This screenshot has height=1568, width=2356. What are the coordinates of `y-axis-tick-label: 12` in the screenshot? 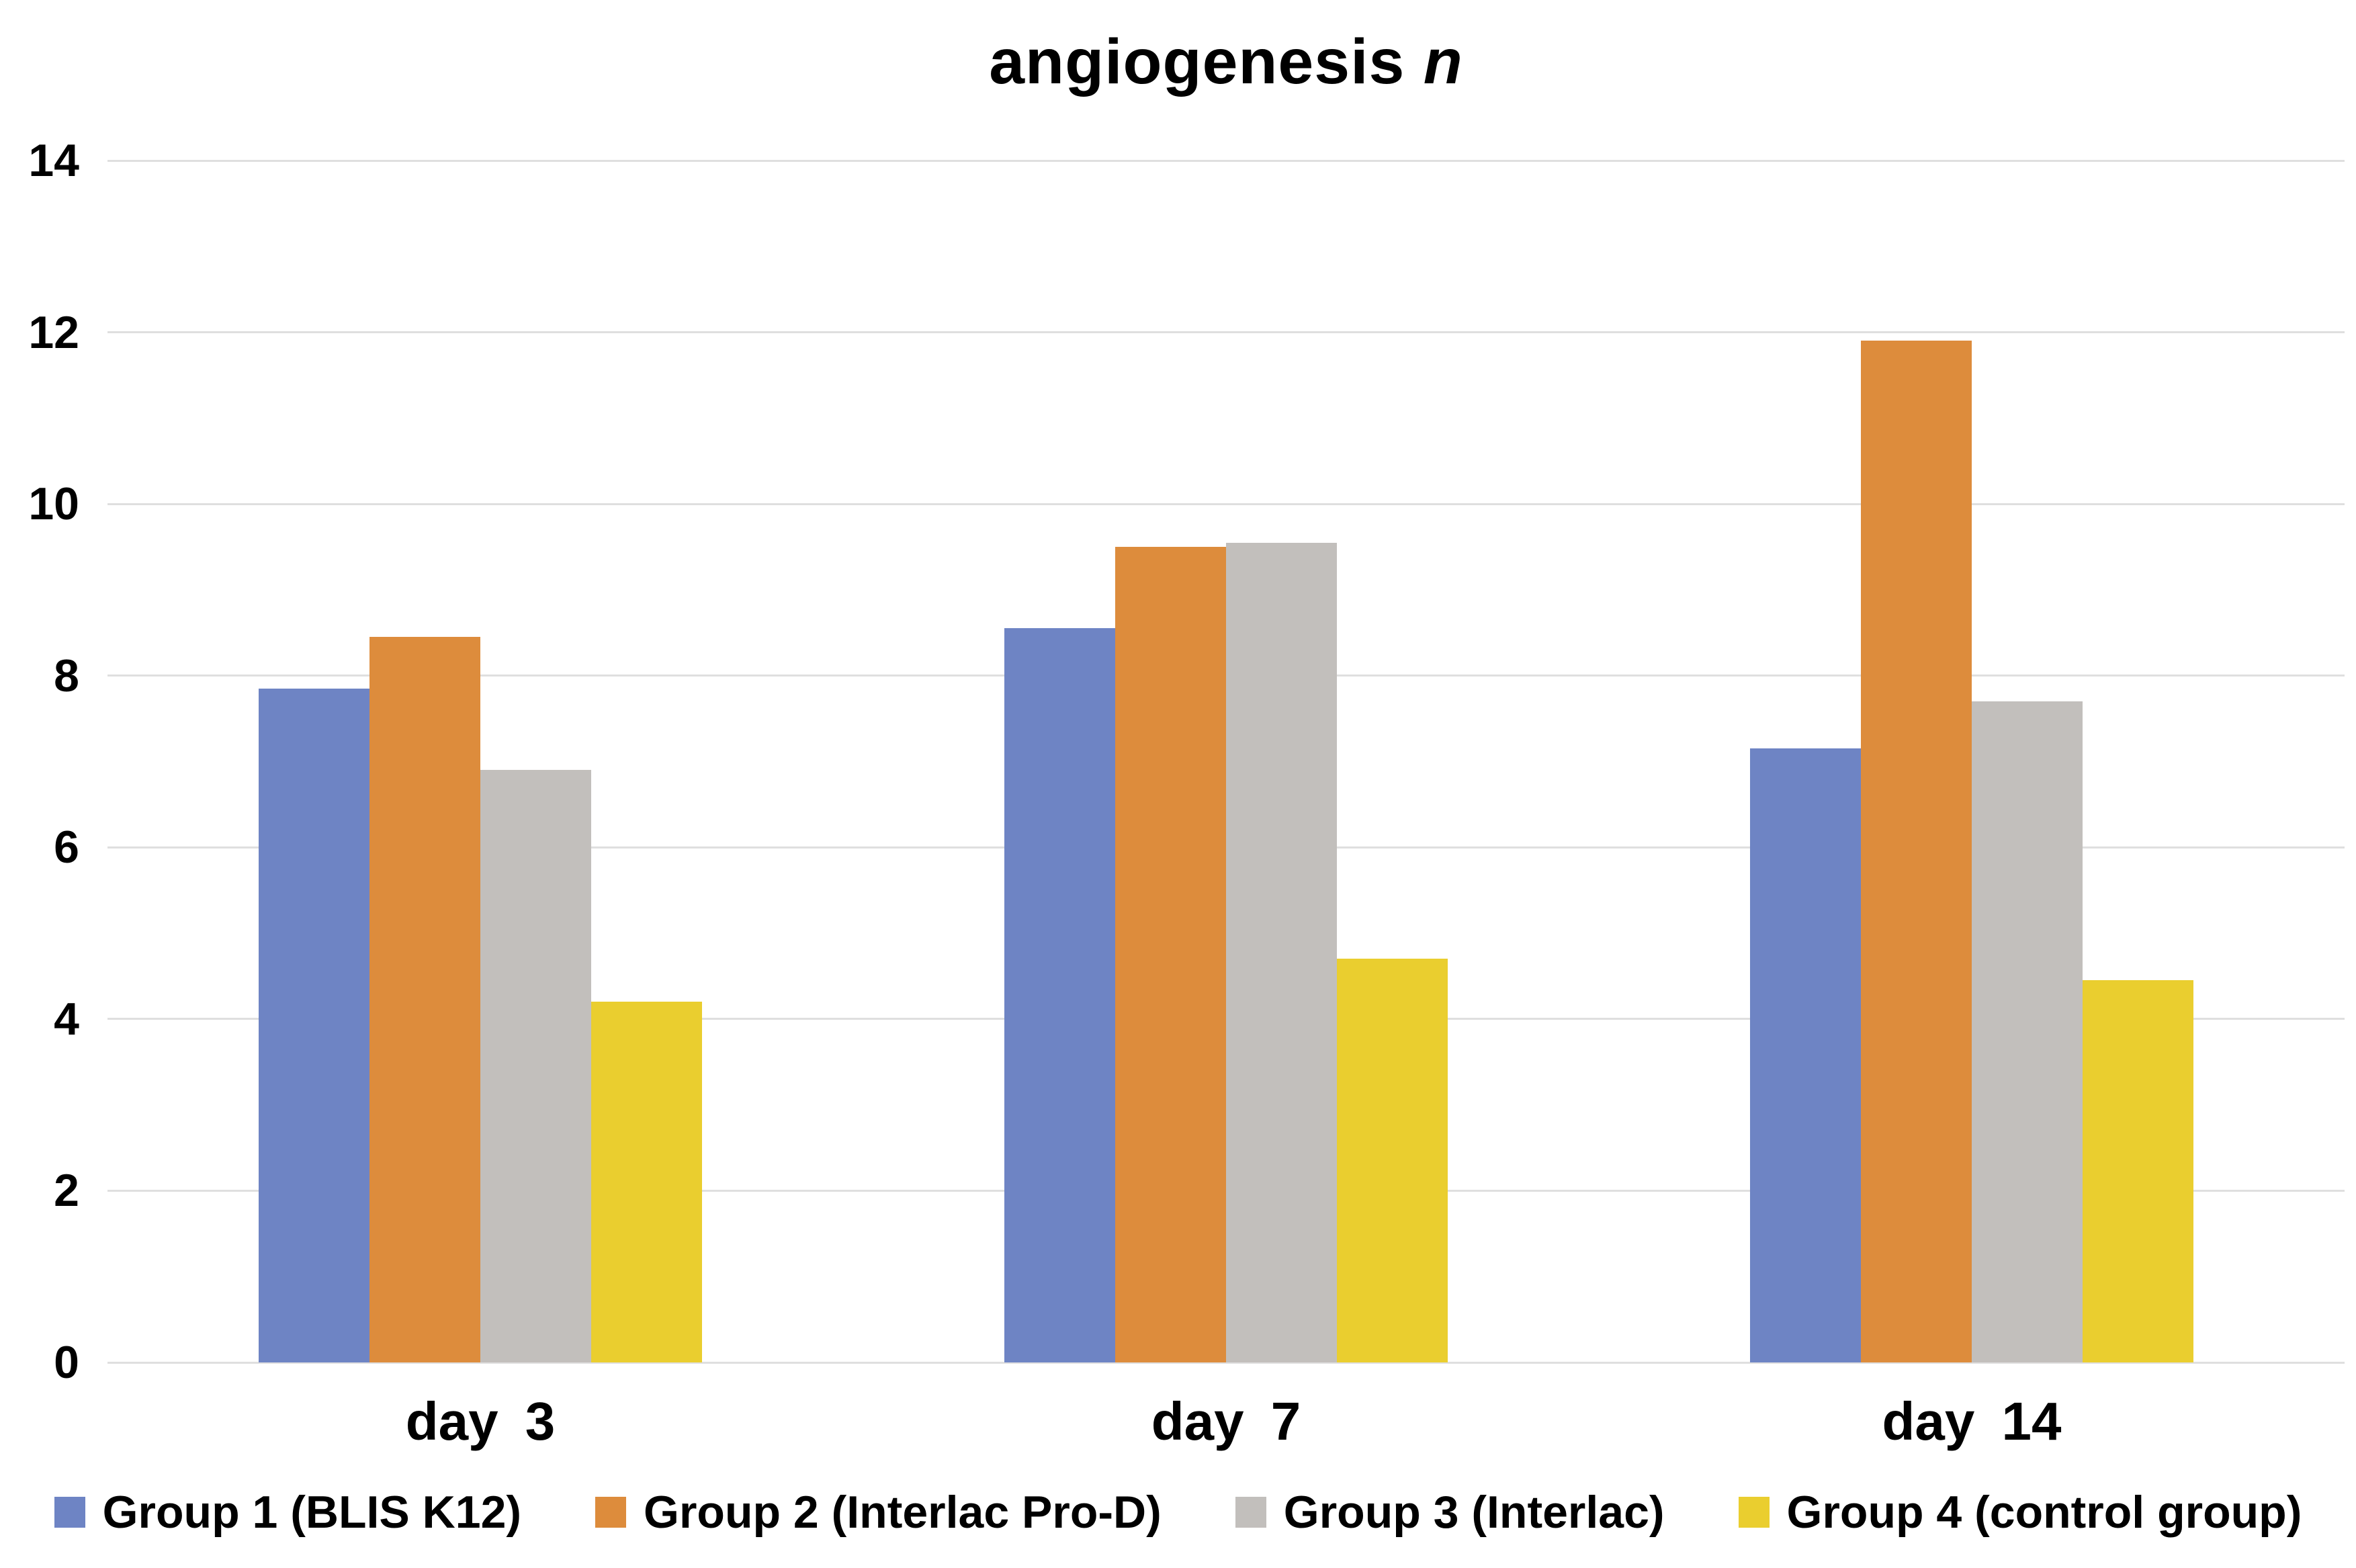 It's located at (53, 332).